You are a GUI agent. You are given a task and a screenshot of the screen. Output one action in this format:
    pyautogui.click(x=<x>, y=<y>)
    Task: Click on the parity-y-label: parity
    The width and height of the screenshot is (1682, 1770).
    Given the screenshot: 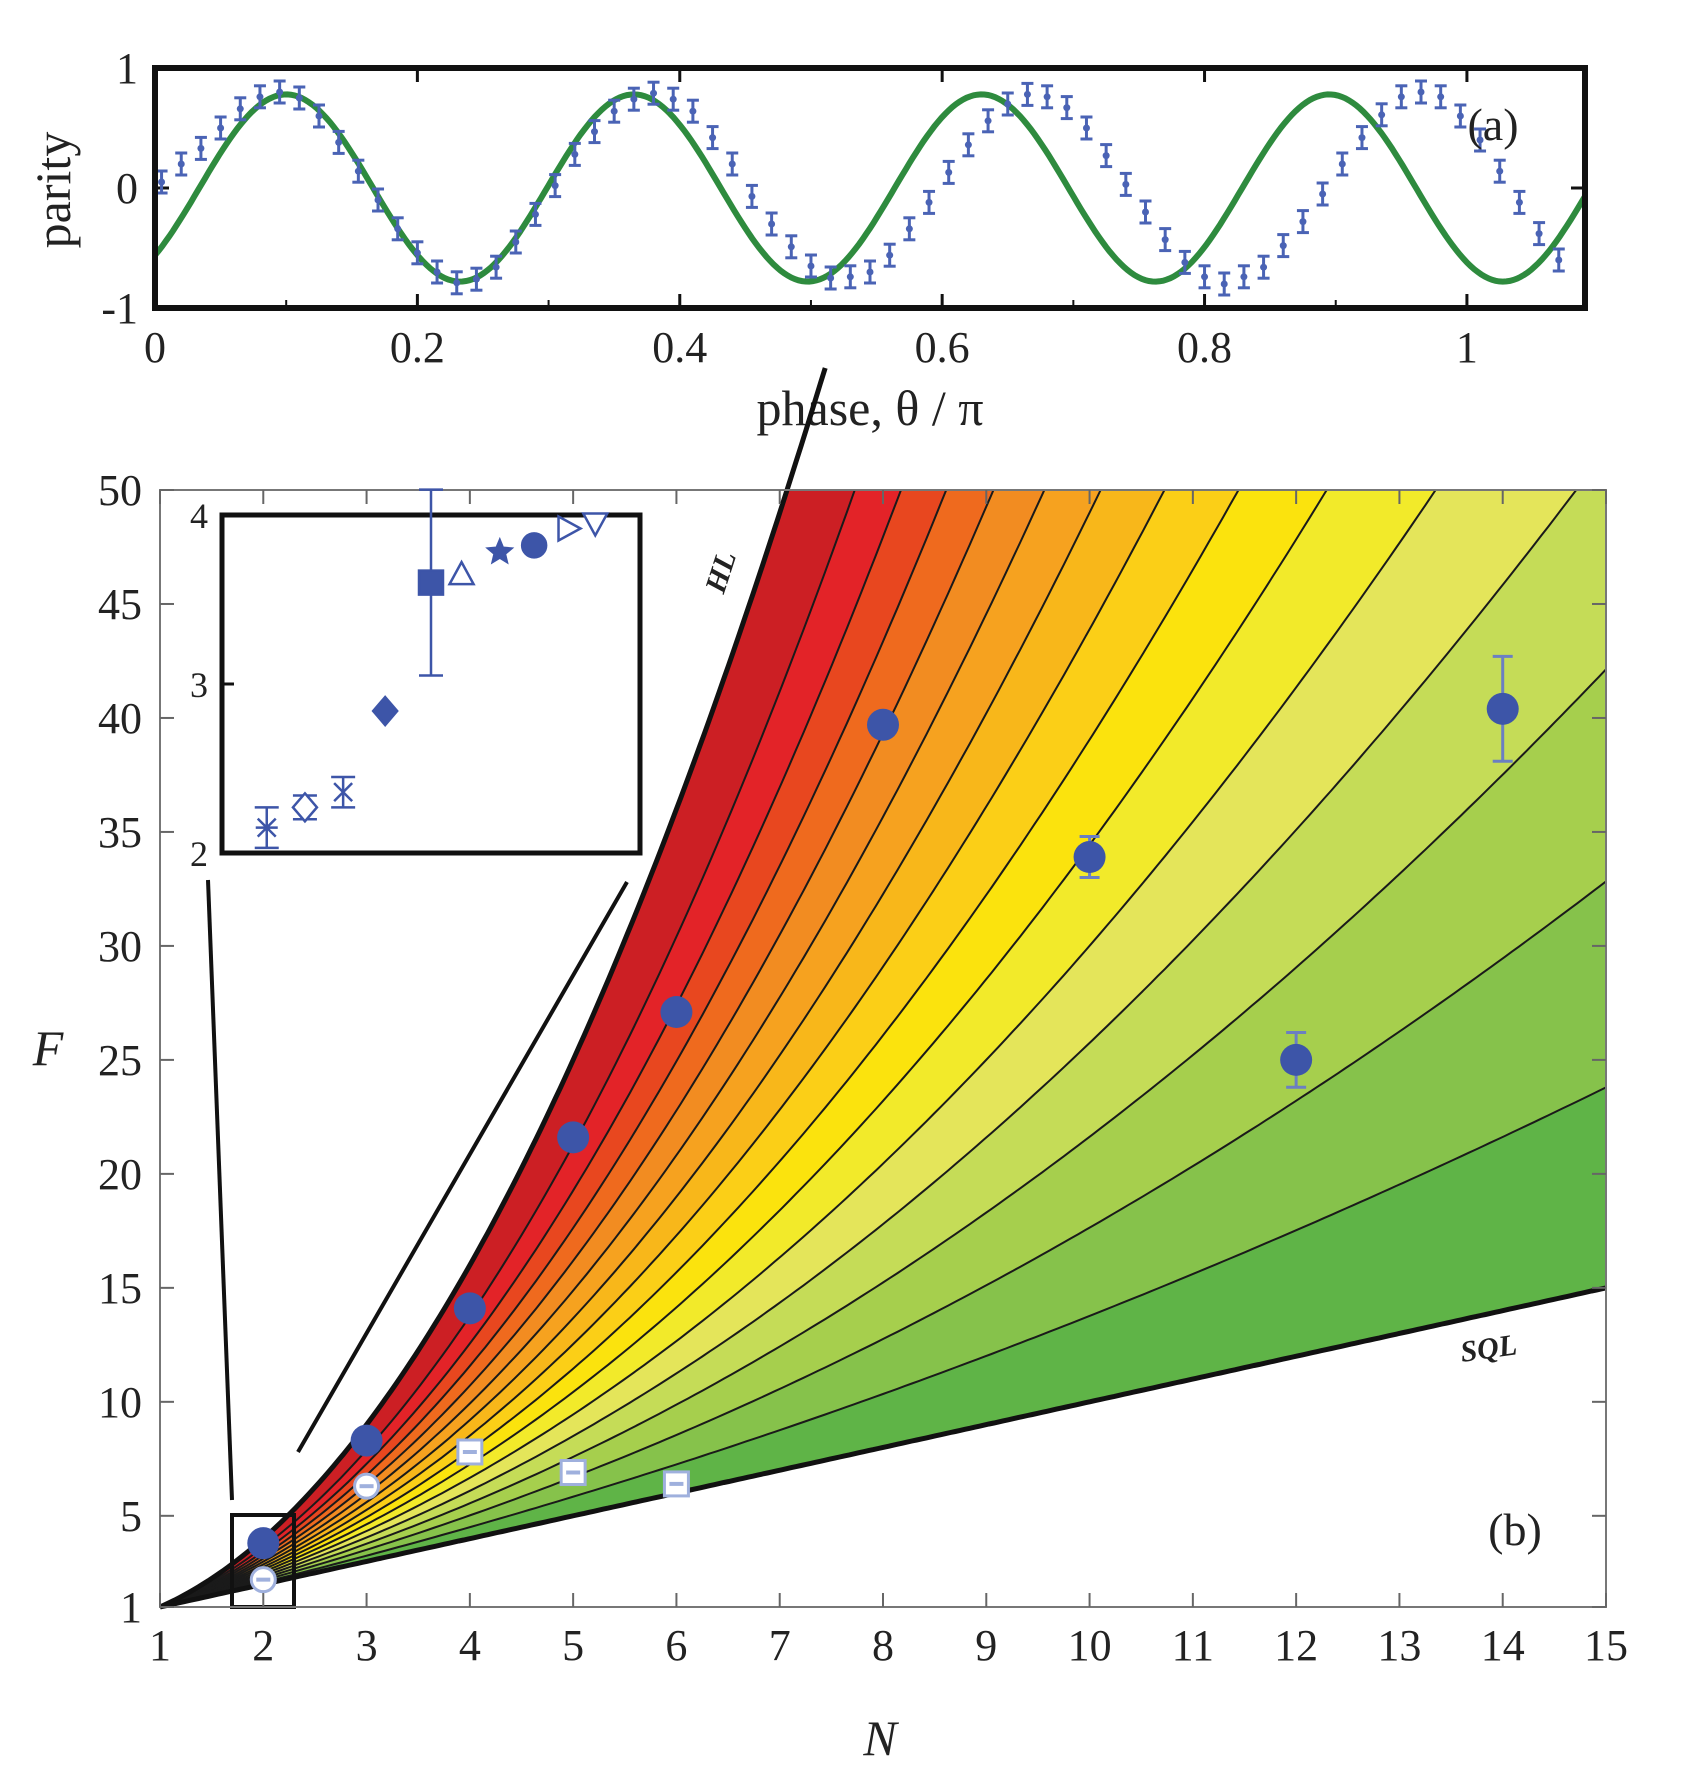 What is the action you would take?
    pyautogui.click(x=53, y=190)
    